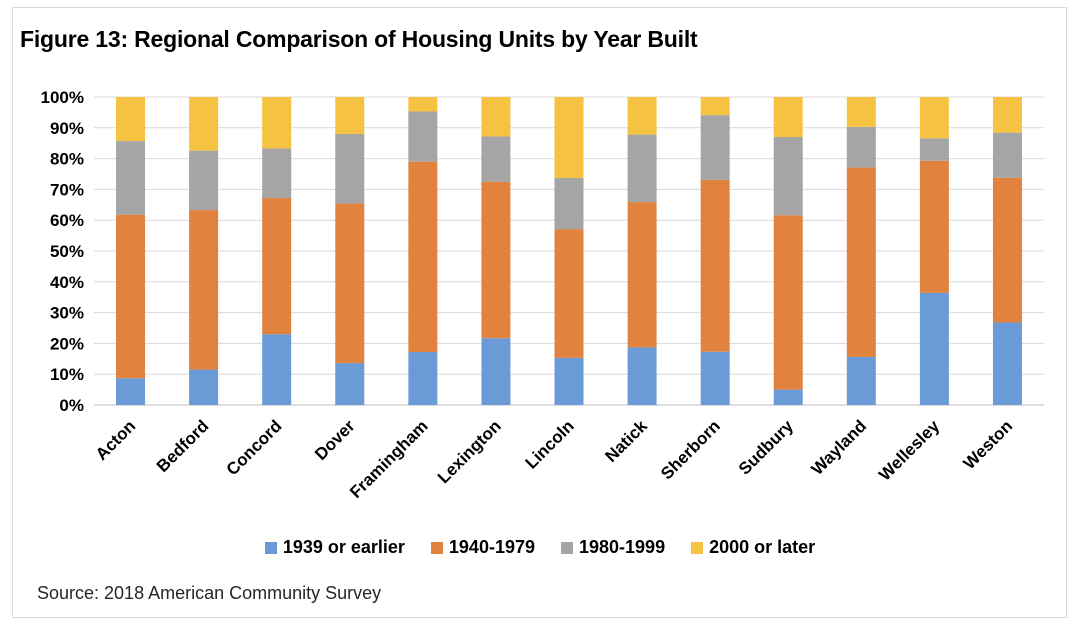 This screenshot has width=1080, height=628. I want to click on y-tick-label: 0%, so click(71, 405).